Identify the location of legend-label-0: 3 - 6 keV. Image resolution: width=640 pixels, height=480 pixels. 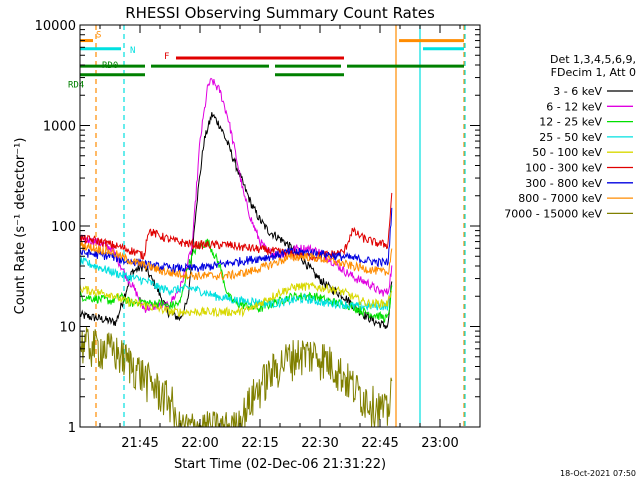
(577, 91).